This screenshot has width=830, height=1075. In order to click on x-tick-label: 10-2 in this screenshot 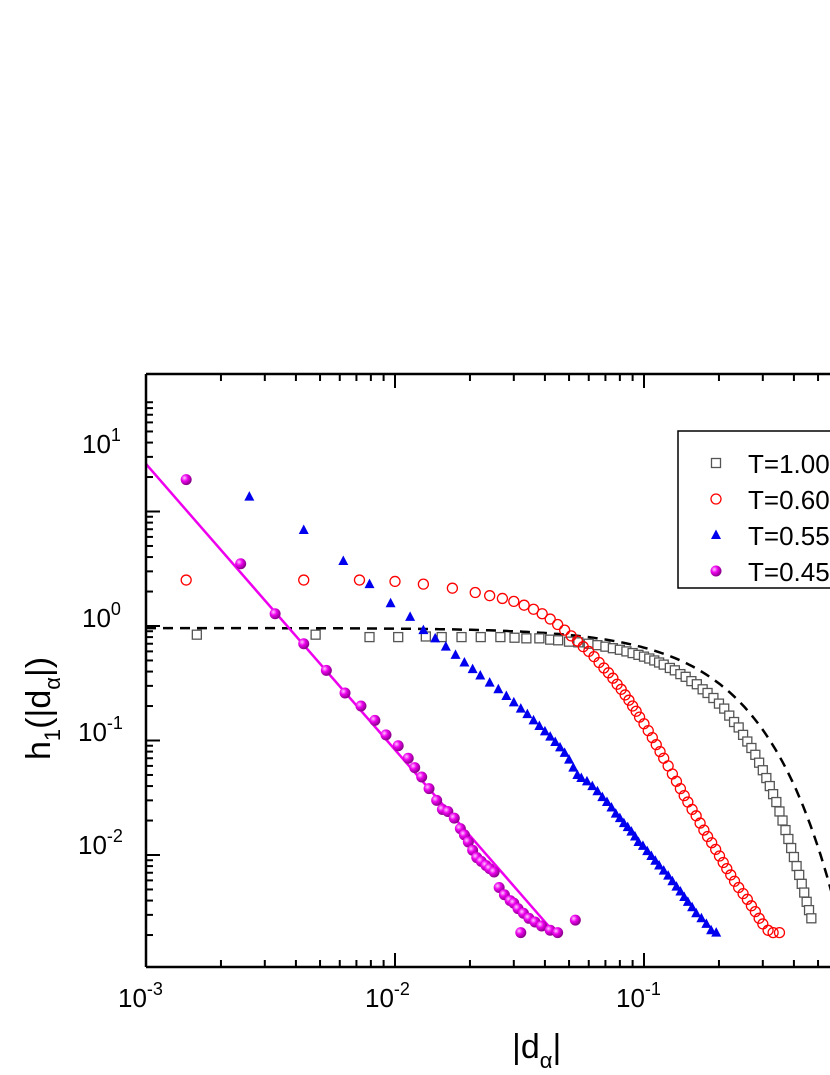, I will do `click(387, 996)`.